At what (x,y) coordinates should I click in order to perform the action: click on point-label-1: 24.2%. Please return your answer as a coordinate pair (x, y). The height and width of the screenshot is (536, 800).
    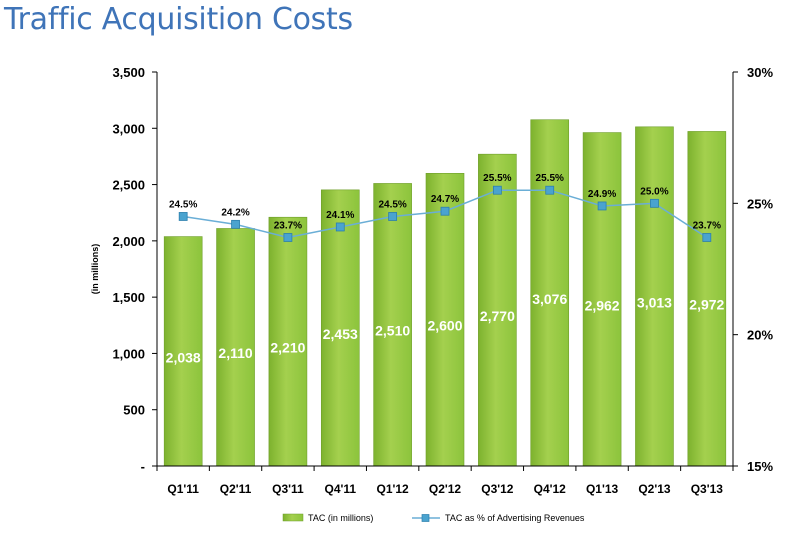
    Looking at the image, I should click on (235, 212).